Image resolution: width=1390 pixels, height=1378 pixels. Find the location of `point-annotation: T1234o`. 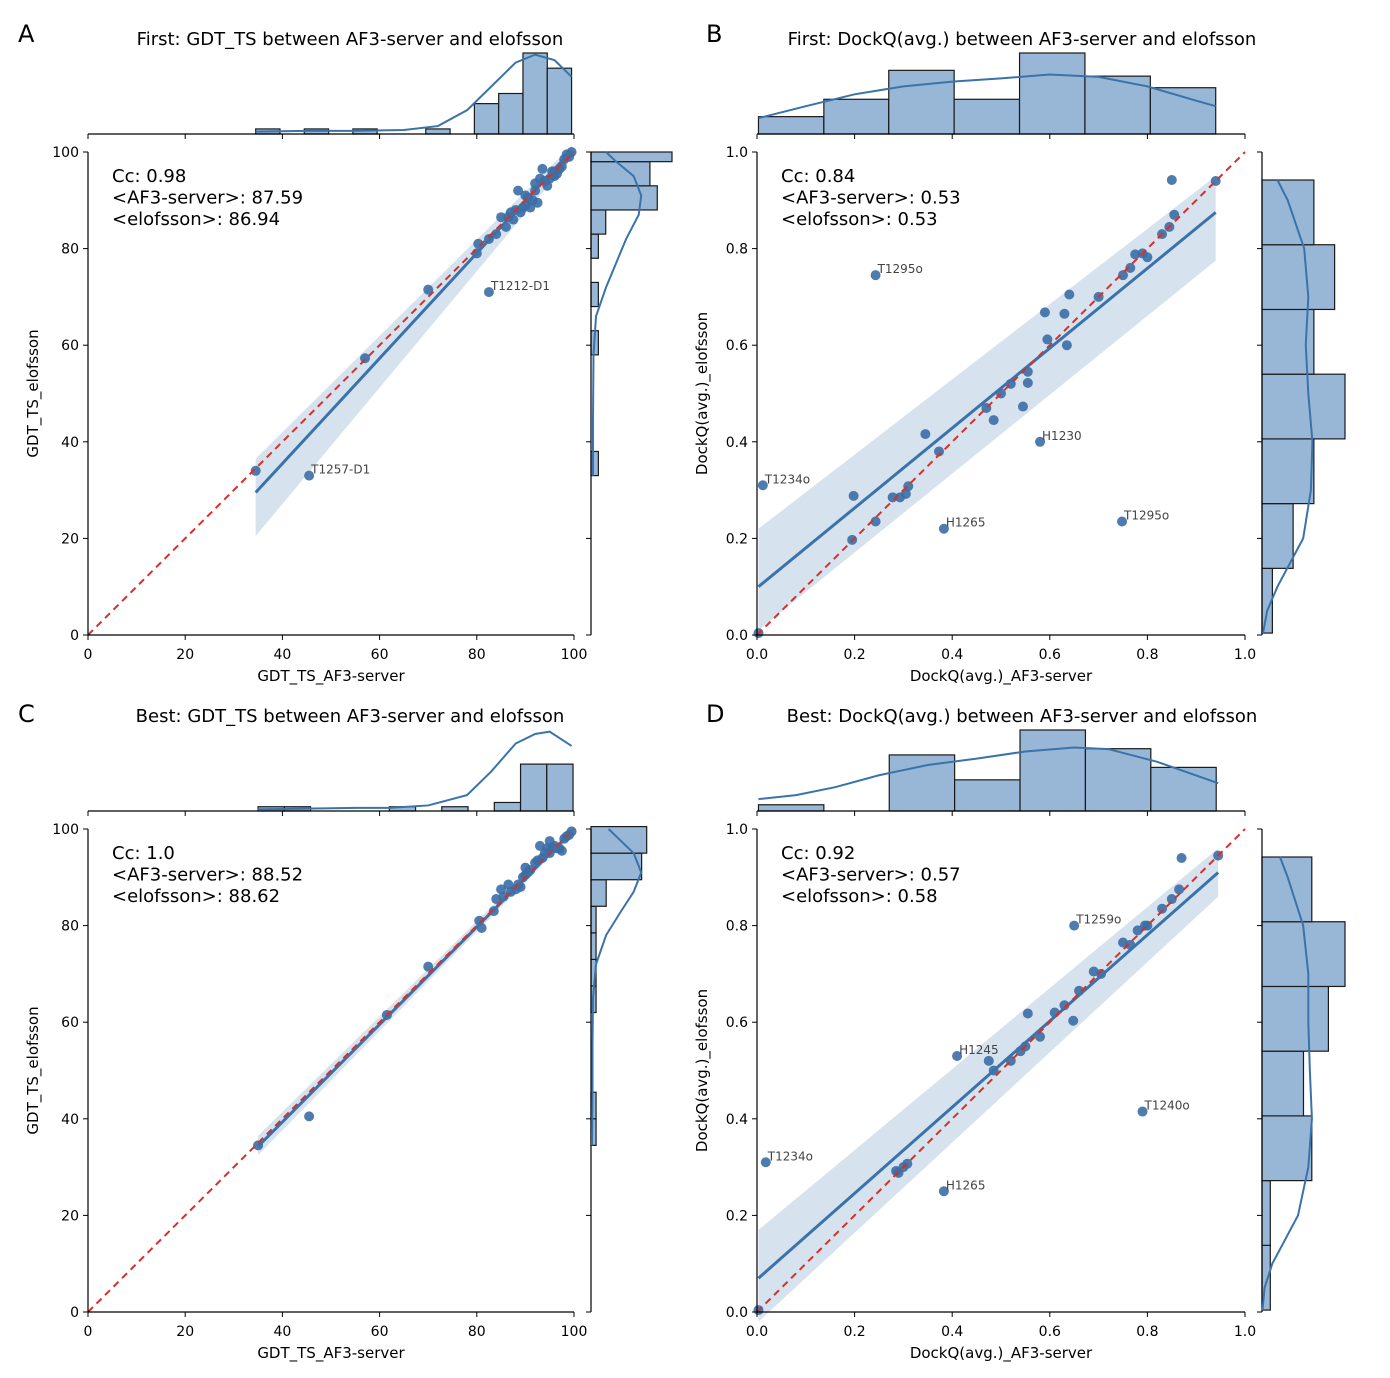

point-annotation: T1234o is located at coordinates (787, 479).